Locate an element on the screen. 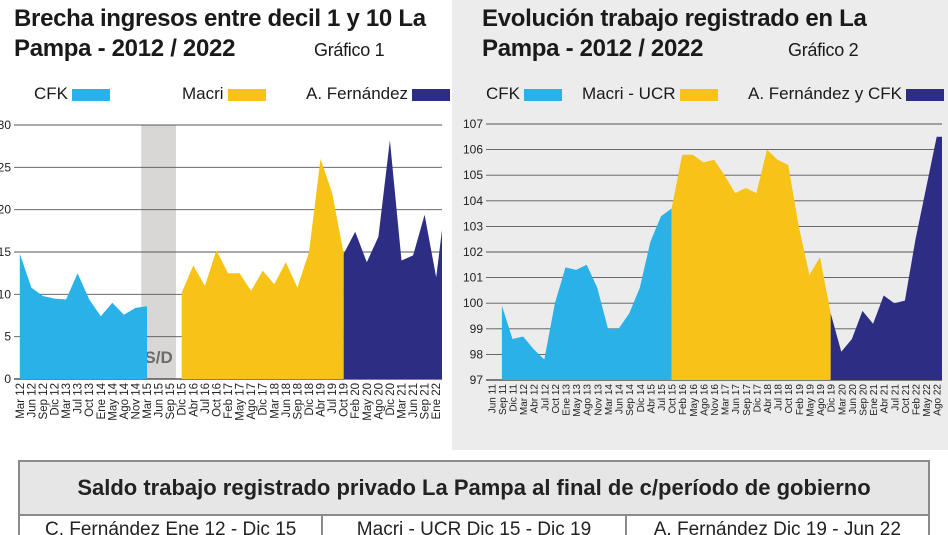  x-tick-label: Feb 22 is located at coordinates (916, 400).